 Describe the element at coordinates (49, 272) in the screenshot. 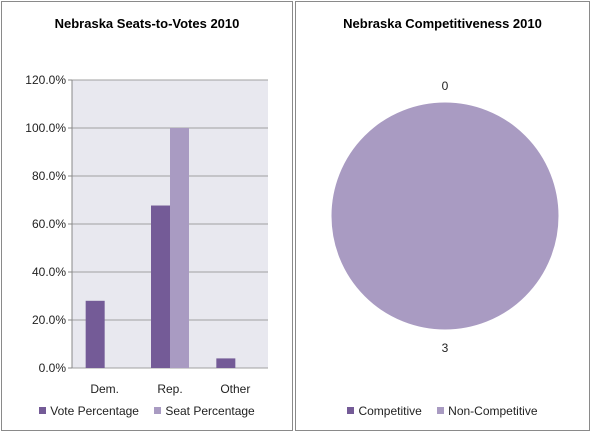

I see `y-tick-label: 40.0%` at that location.